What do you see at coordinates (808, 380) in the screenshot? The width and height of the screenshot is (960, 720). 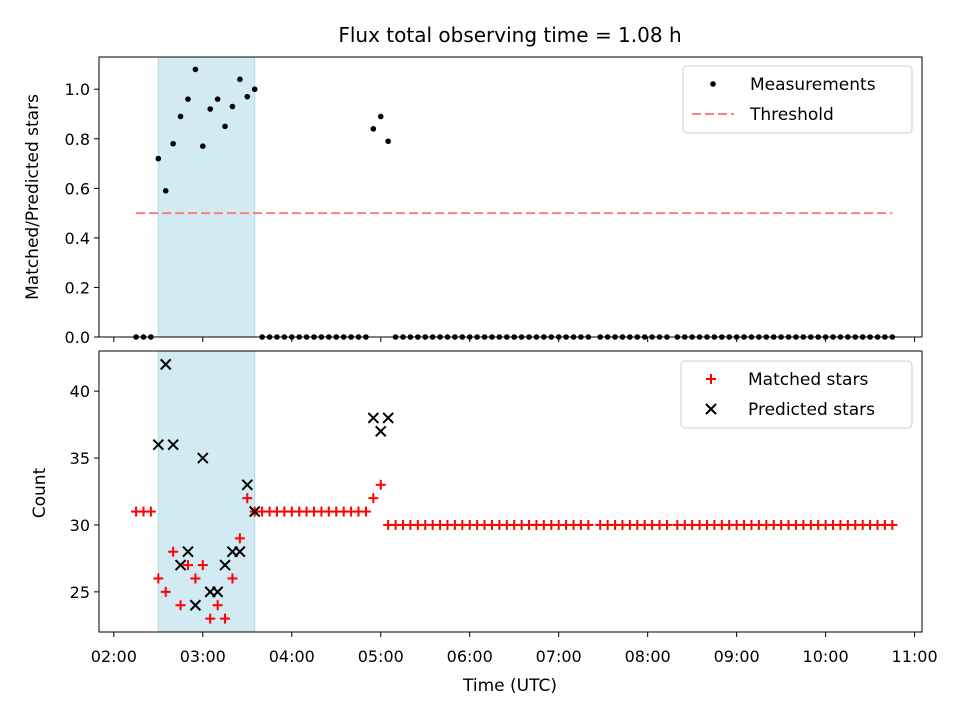 I see `legend-matched-label: Matched stars` at bounding box center [808, 380].